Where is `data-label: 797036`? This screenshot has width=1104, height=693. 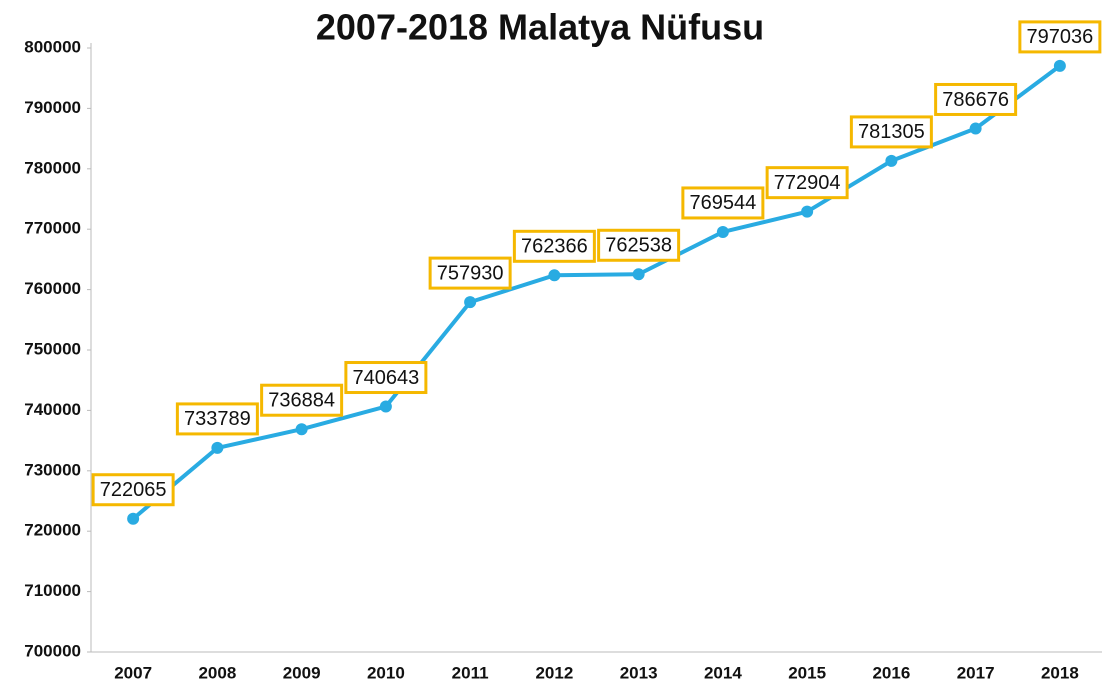
data-label: 797036 is located at coordinates (1060, 37).